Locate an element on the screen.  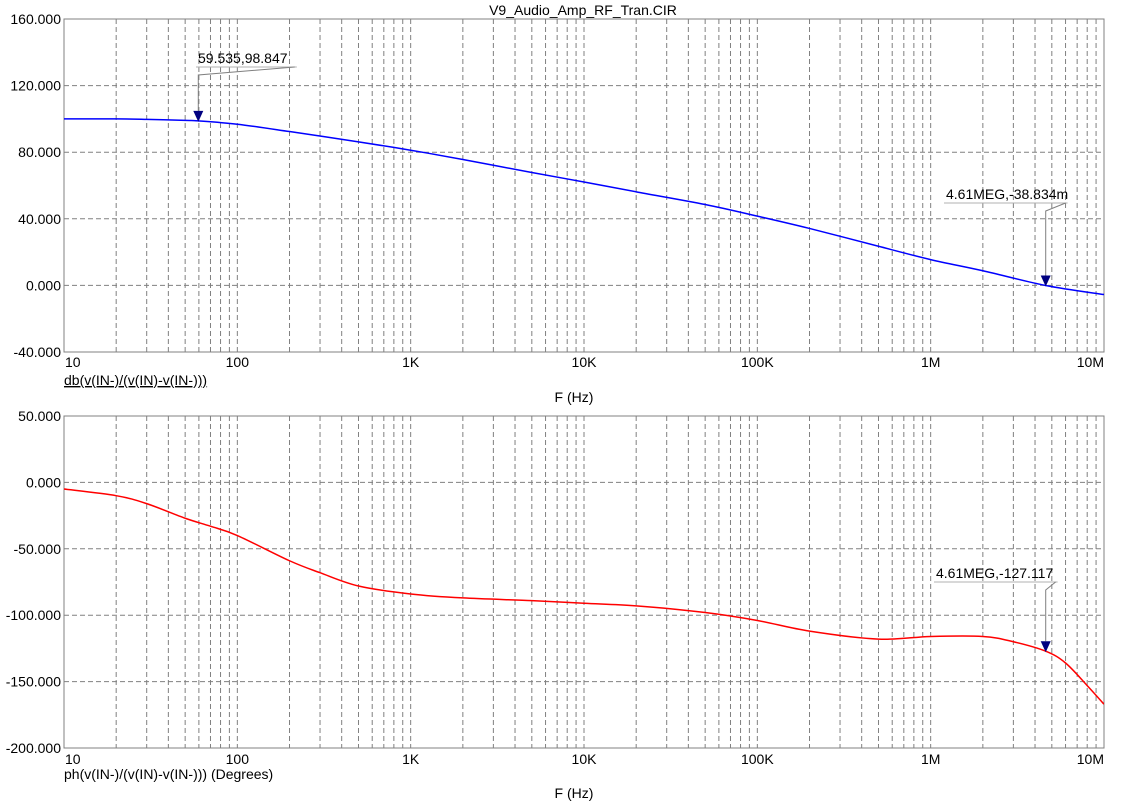
mag-ytick-label: 160.000 is located at coordinates (35, 19).